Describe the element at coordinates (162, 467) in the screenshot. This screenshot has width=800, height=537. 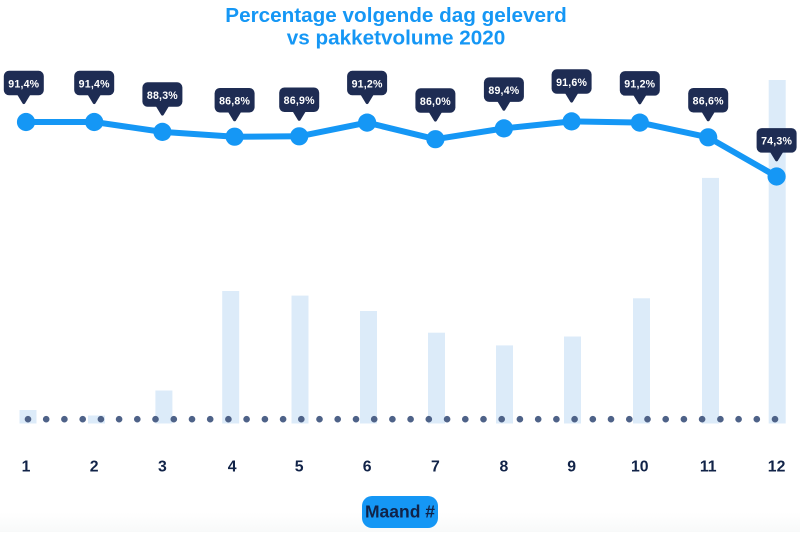
I see `svg-text: 3` at that location.